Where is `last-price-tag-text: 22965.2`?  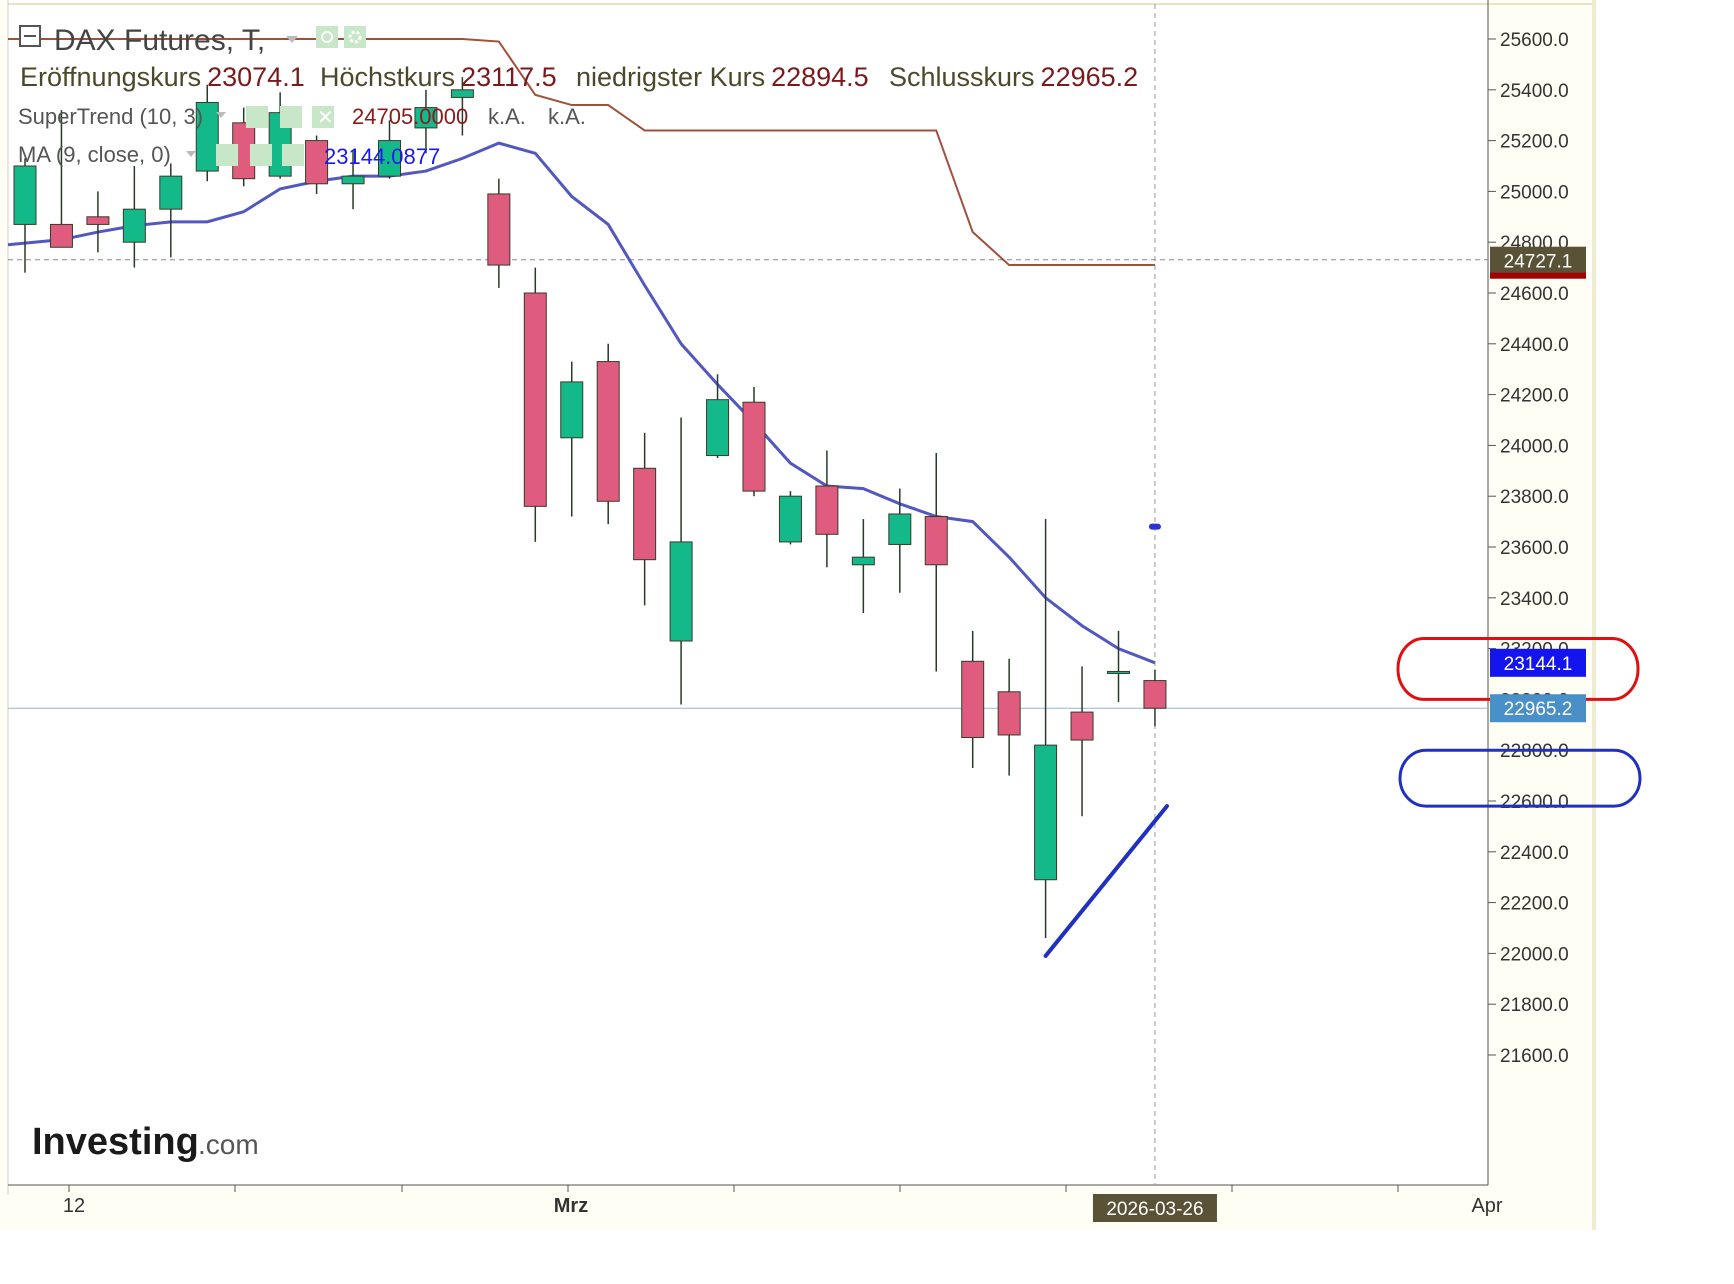 last-price-tag-text: 22965.2 is located at coordinates (1538, 709).